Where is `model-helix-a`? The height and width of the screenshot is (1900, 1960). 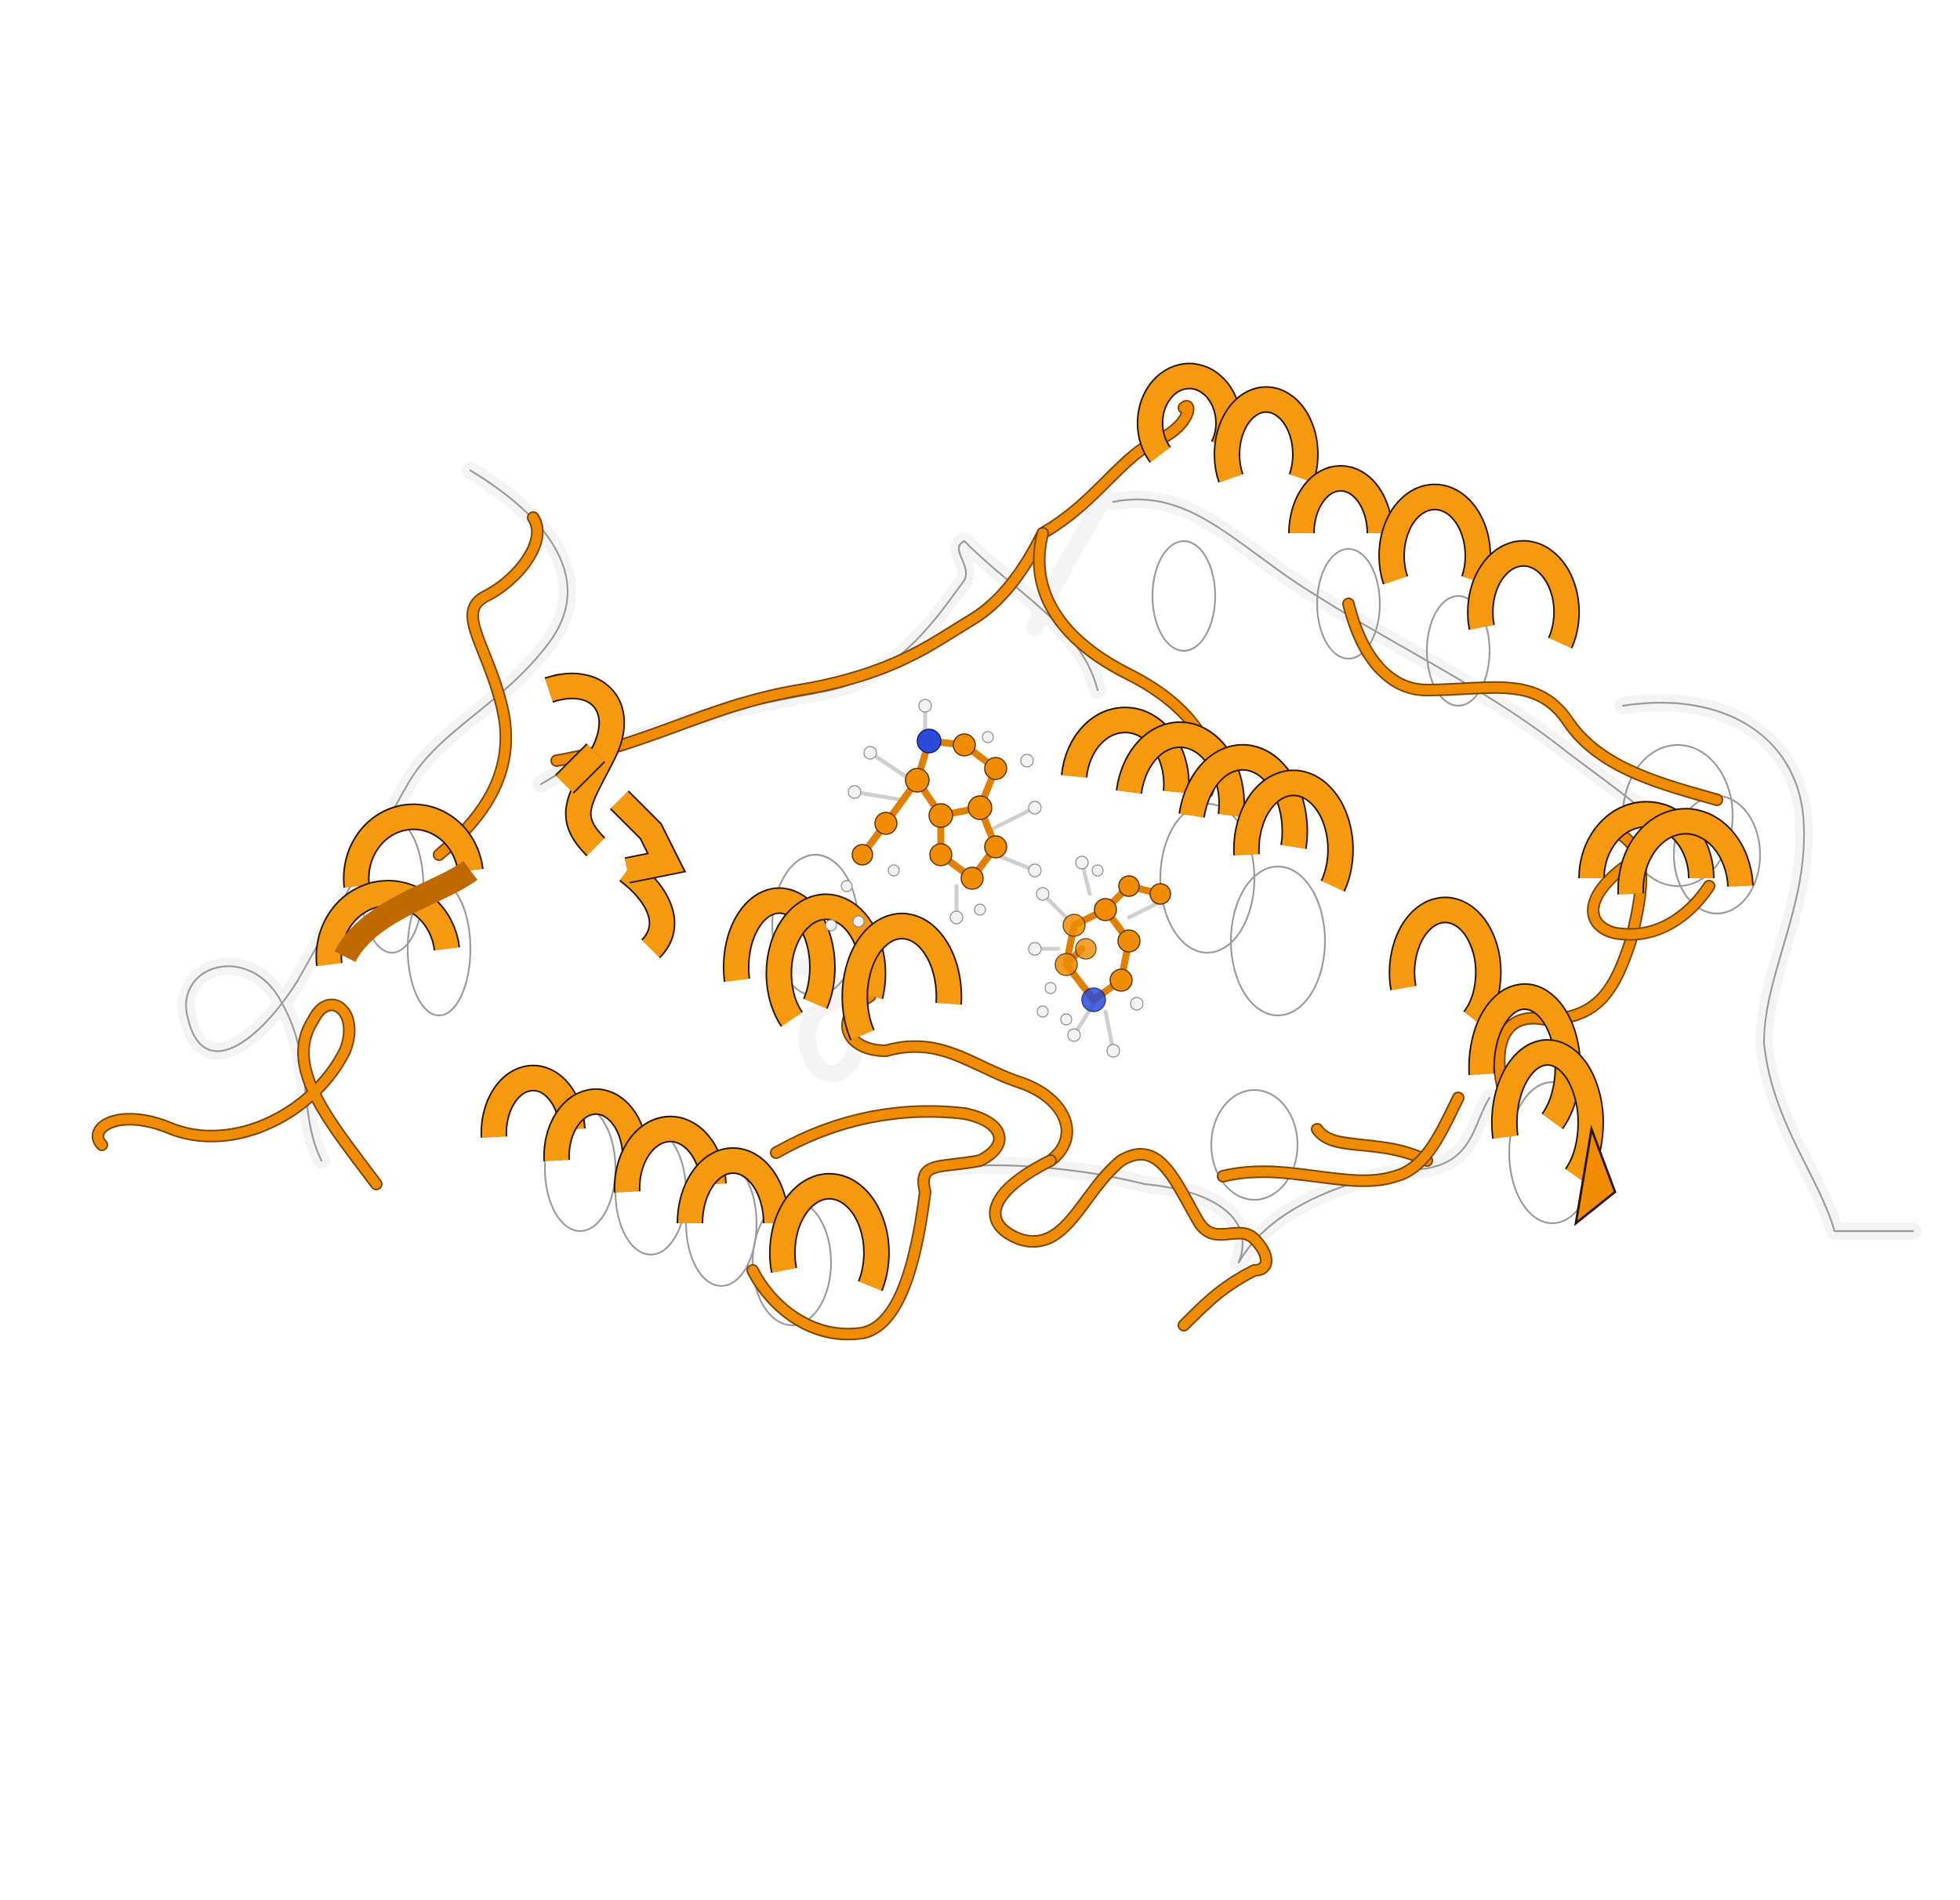 model-helix-a is located at coordinates (399, 885).